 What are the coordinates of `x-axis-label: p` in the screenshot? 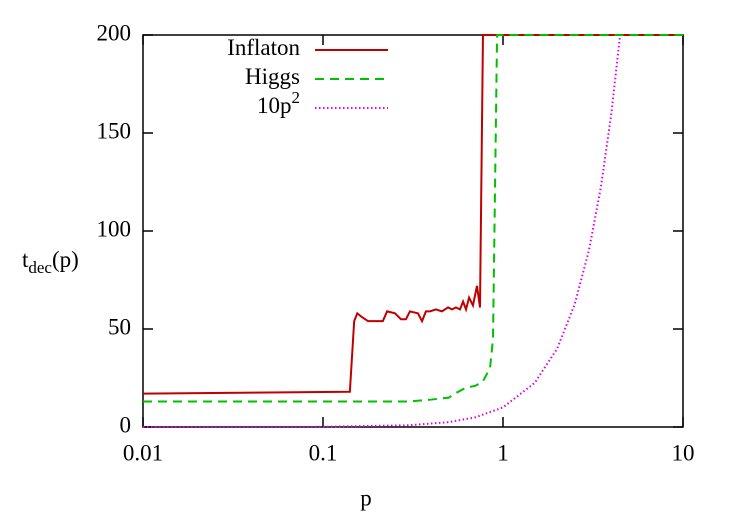 It's located at (366, 497).